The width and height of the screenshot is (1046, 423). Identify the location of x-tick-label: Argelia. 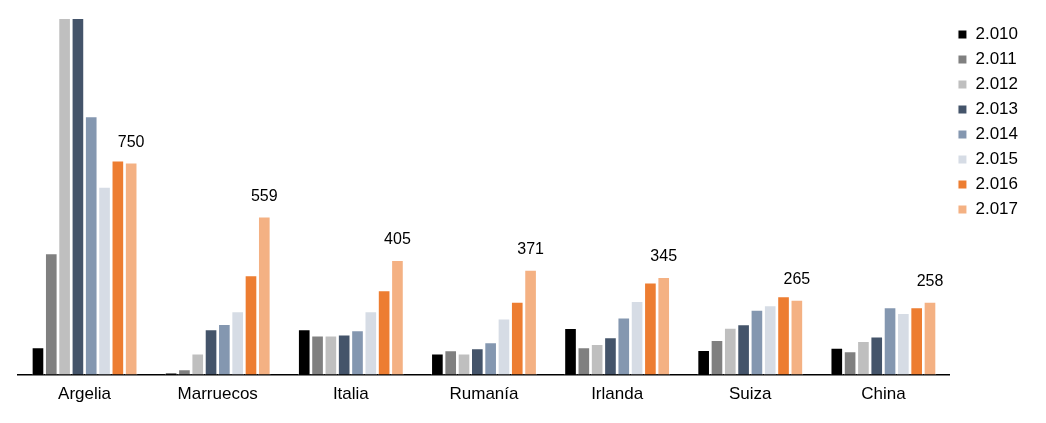
(85, 394).